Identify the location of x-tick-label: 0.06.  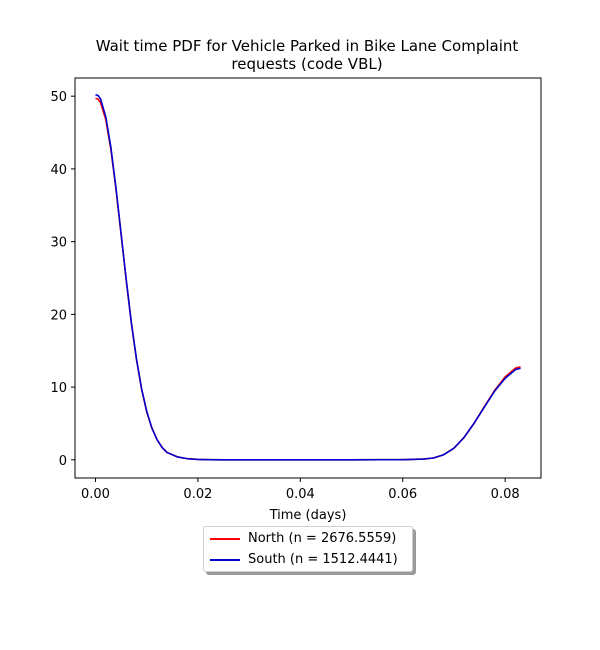
(402, 494).